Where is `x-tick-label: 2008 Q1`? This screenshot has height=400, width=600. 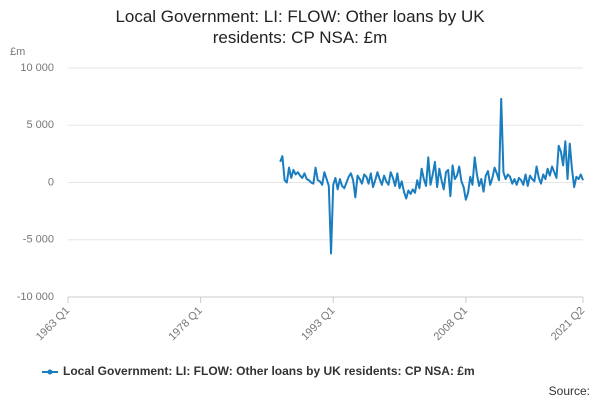
x-tick-label: 2008 Q1 is located at coordinates (451, 324).